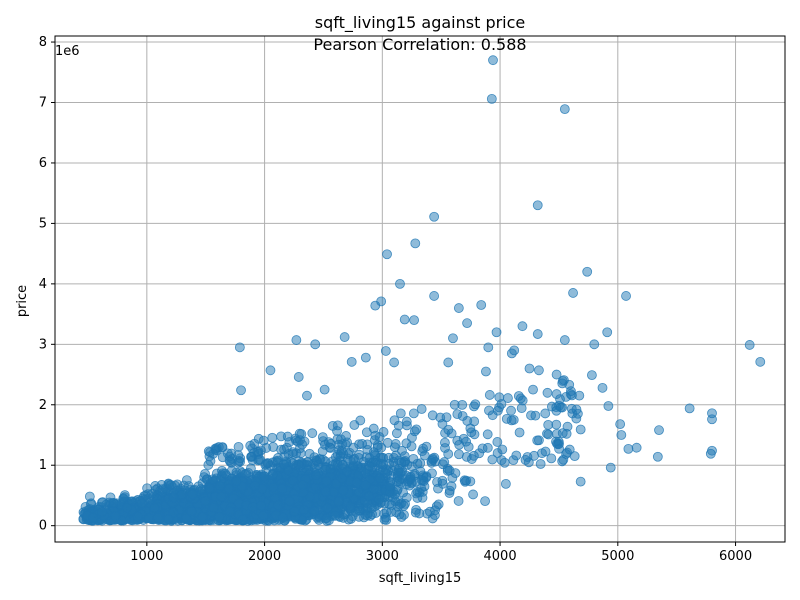  I want to click on y-axis-label: price, so click(22, 301).